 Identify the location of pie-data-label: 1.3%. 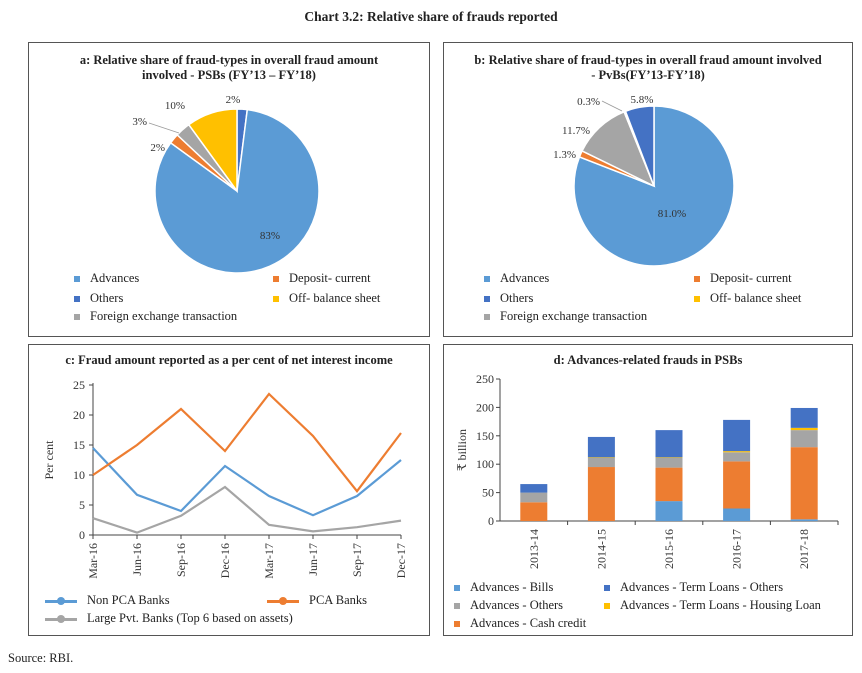
(564, 155).